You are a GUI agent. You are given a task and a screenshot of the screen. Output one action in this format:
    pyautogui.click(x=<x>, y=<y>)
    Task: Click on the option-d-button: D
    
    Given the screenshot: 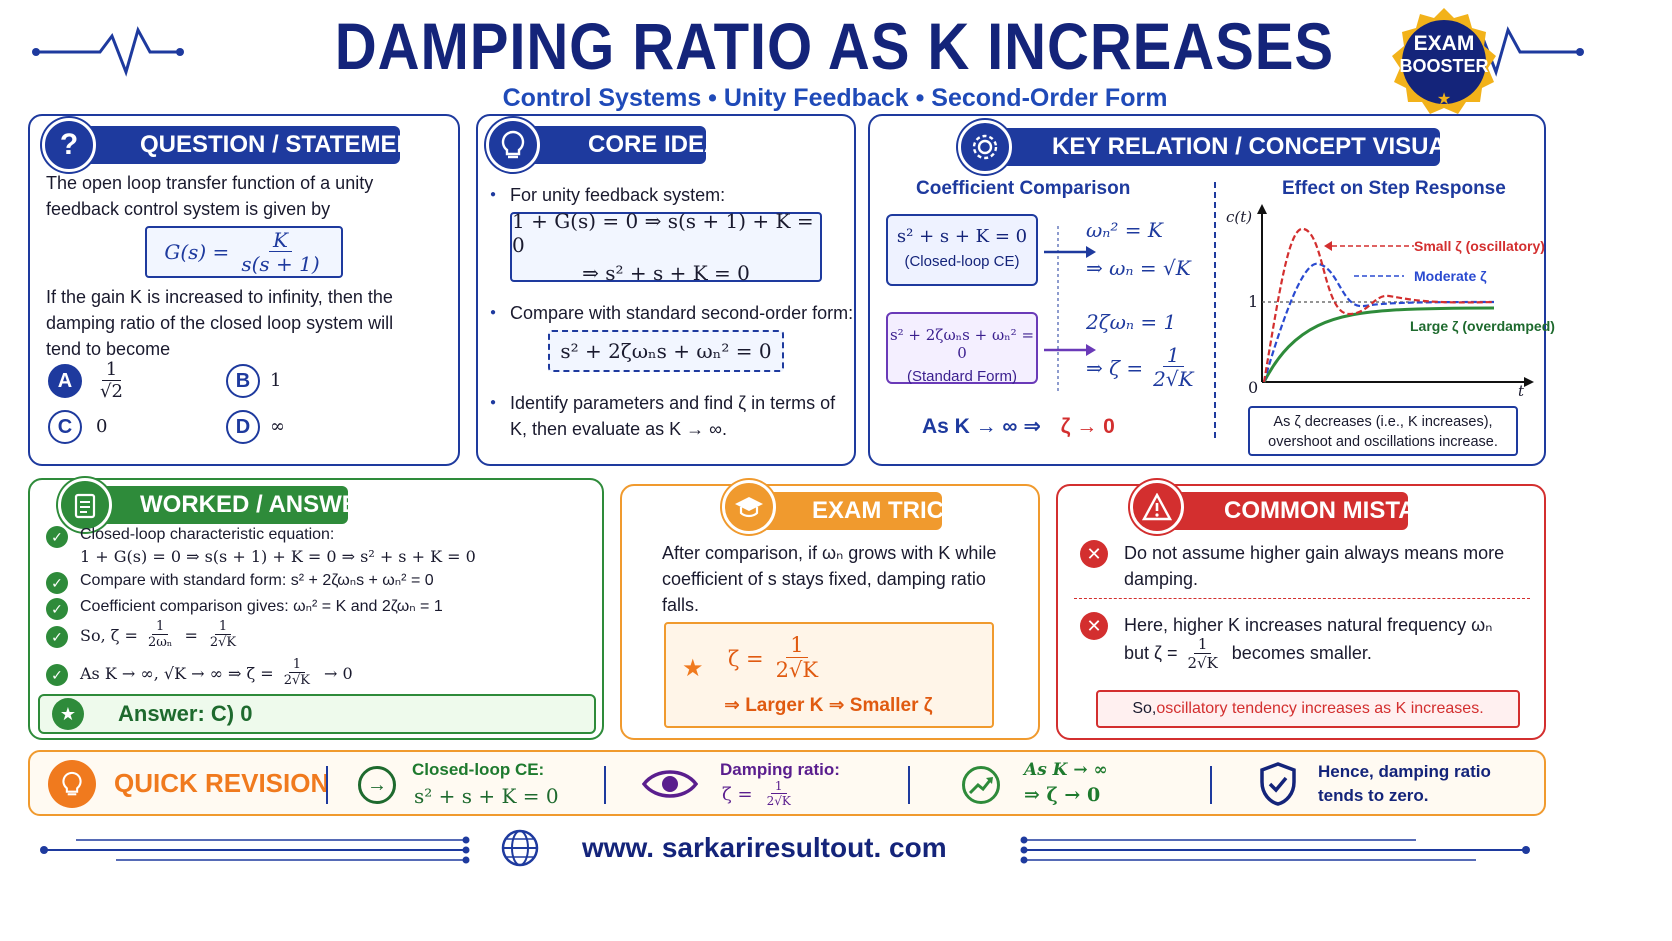 What is the action you would take?
    pyautogui.click(x=243, y=427)
    